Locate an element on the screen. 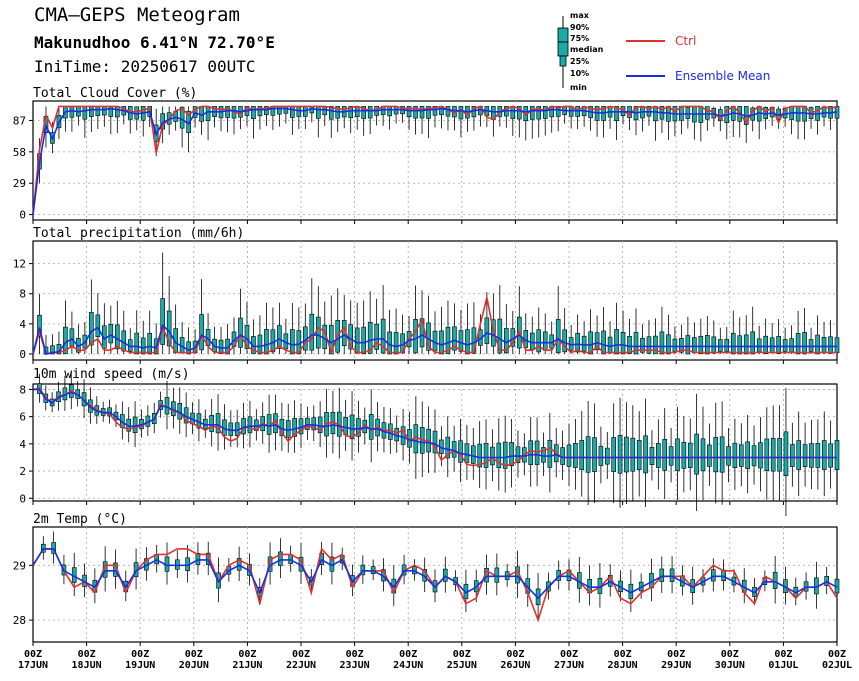 This screenshot has height=681, width=859. y-tick-label: 2 is located at coordinates (22, 471).